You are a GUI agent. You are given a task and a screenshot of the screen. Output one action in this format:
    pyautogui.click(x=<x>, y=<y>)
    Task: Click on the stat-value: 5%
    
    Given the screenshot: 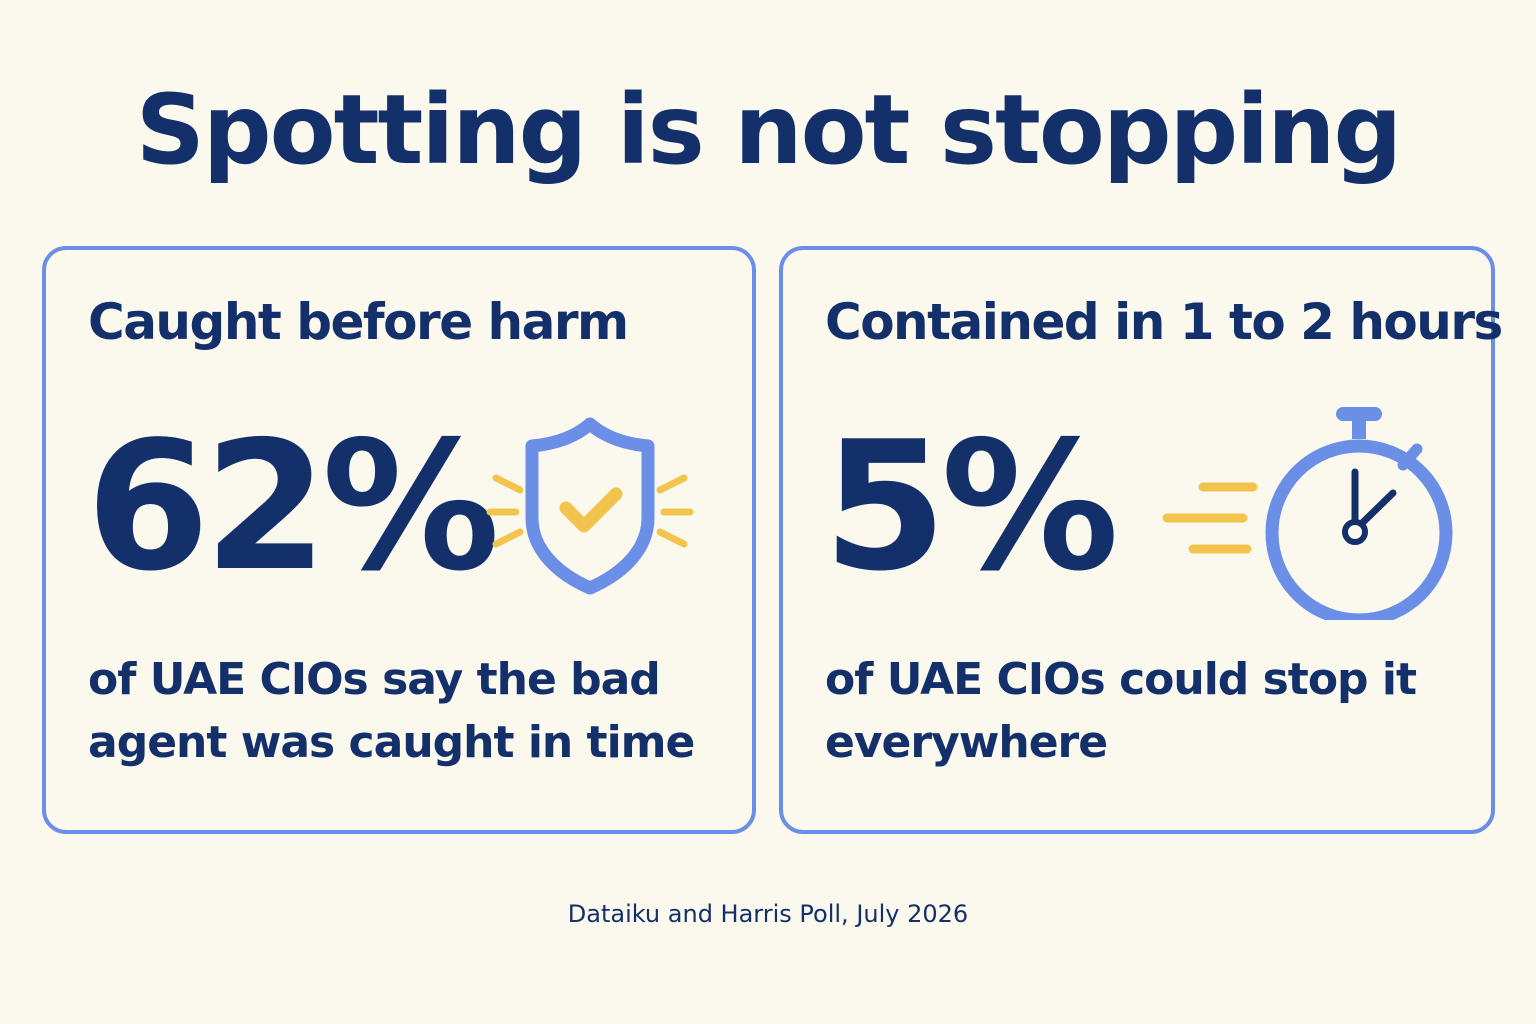 What is the action you would take?
    pyautogui.click(x=971, y=506)
    